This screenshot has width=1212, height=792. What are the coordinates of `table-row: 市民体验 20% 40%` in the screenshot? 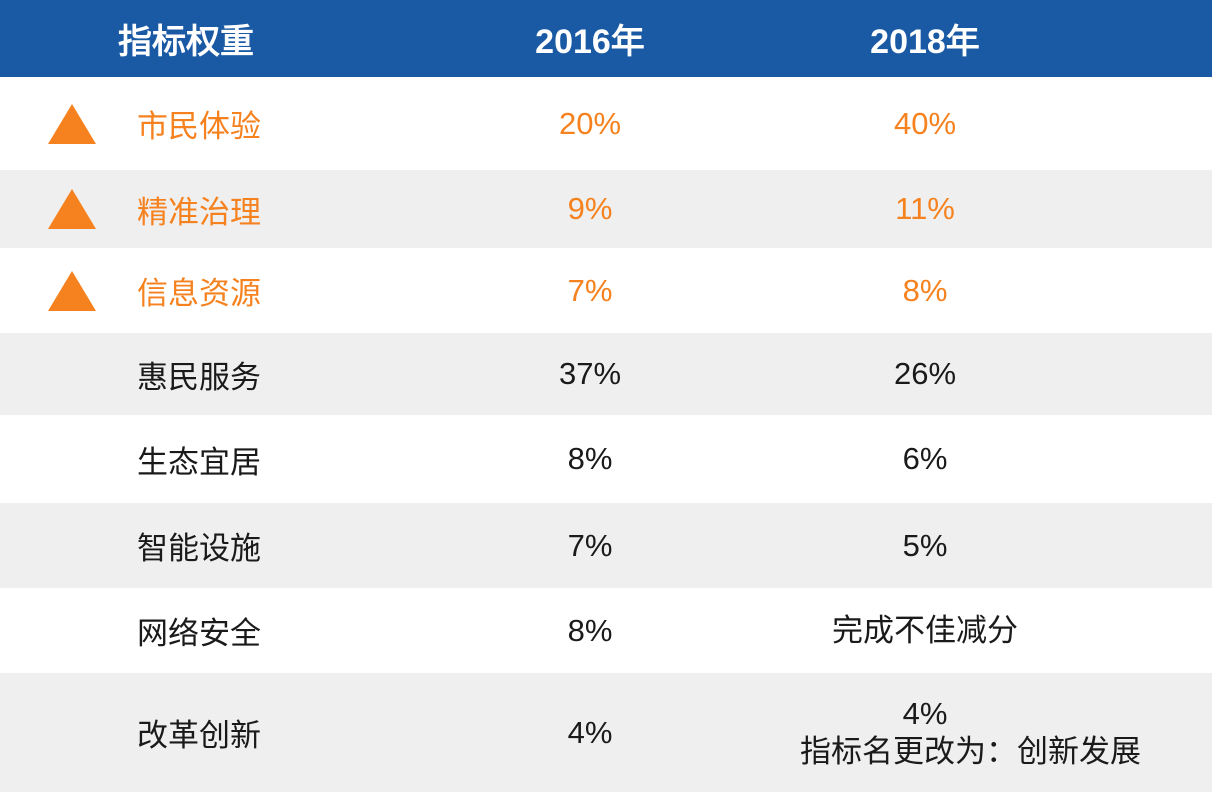 It's located at (606, 123).